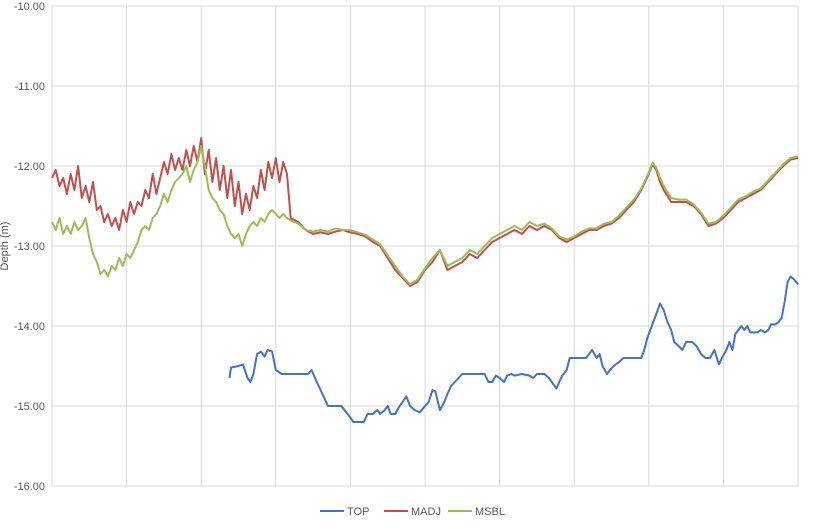 This screenshot has width=827, height=529. Describe the element at coordinates (29, 327) in the screenshot. I see `y-tick-label: -14.00` at that location.